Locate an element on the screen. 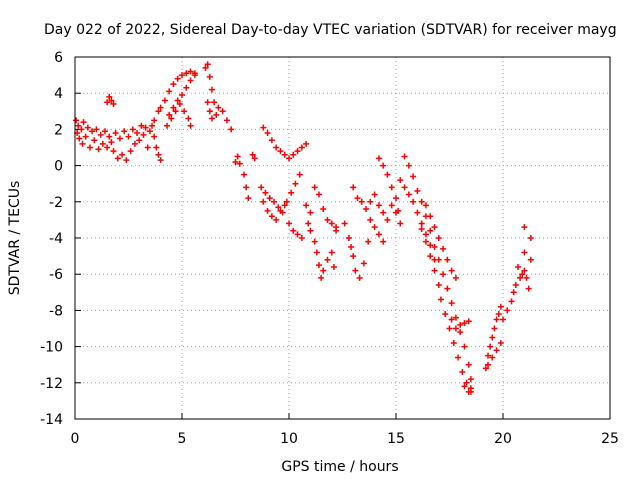 The image size is (640, 480). y-tick-label: -2 is located at coordinates (56, 203).